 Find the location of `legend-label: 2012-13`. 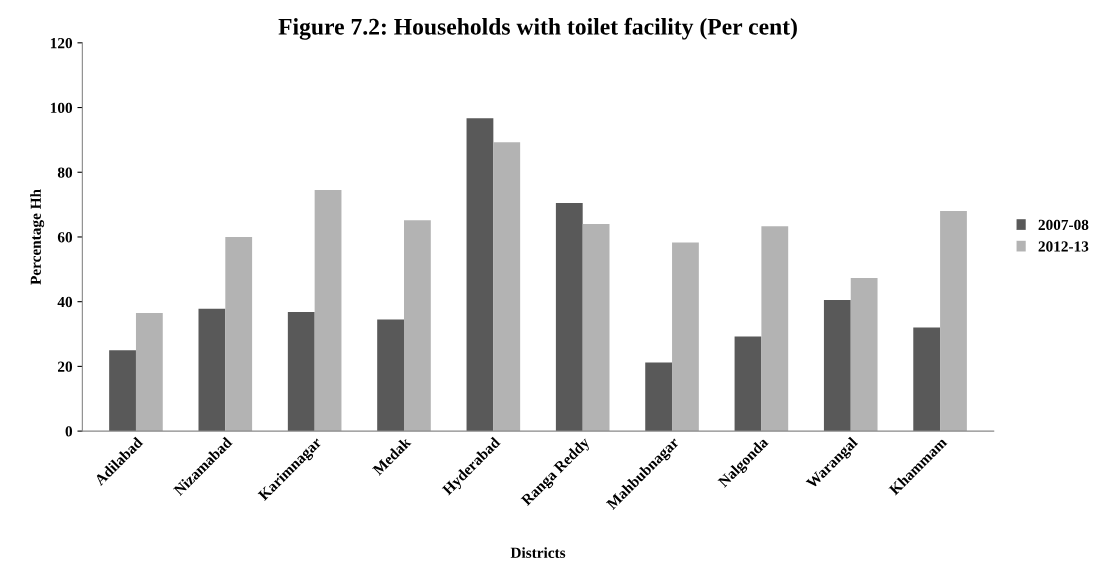

legend-label: 2012-13 is located at coordinates (1063, 246).